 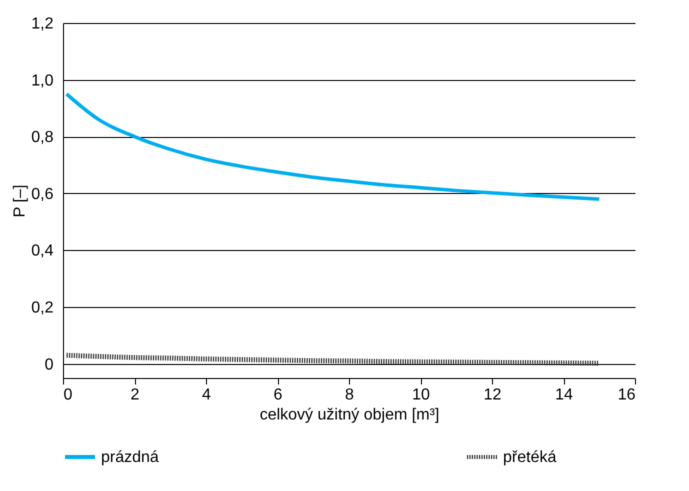 What do you see at coordinates (42, 194) in the screenshot?
I see `y-tick-label: 0,6` at bounding box center [42, 194].